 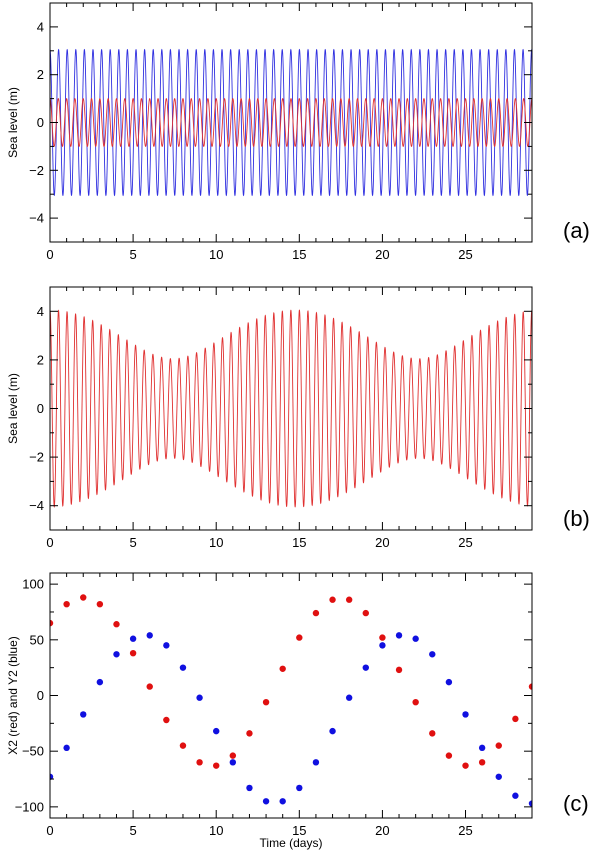 I want to click on x-tick-label-b: 25, so click(x=465, y=542).